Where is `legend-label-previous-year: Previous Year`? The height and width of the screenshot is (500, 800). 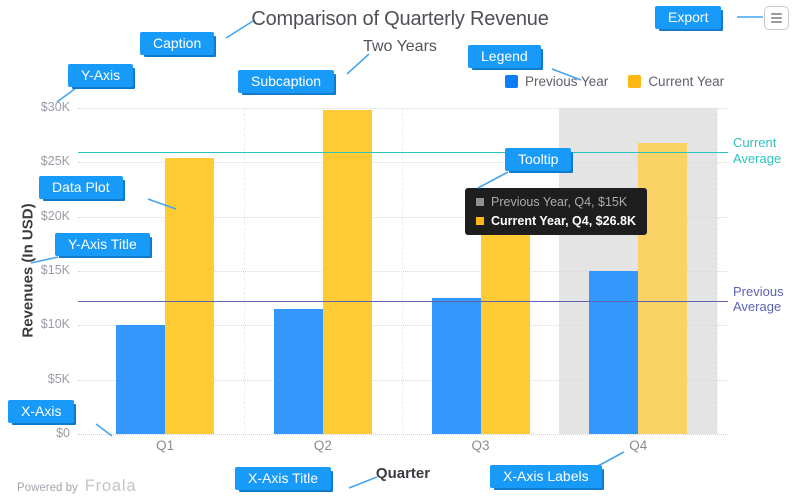
legend-label-previous-year: Previous Year is located at coordinates (567, 81).